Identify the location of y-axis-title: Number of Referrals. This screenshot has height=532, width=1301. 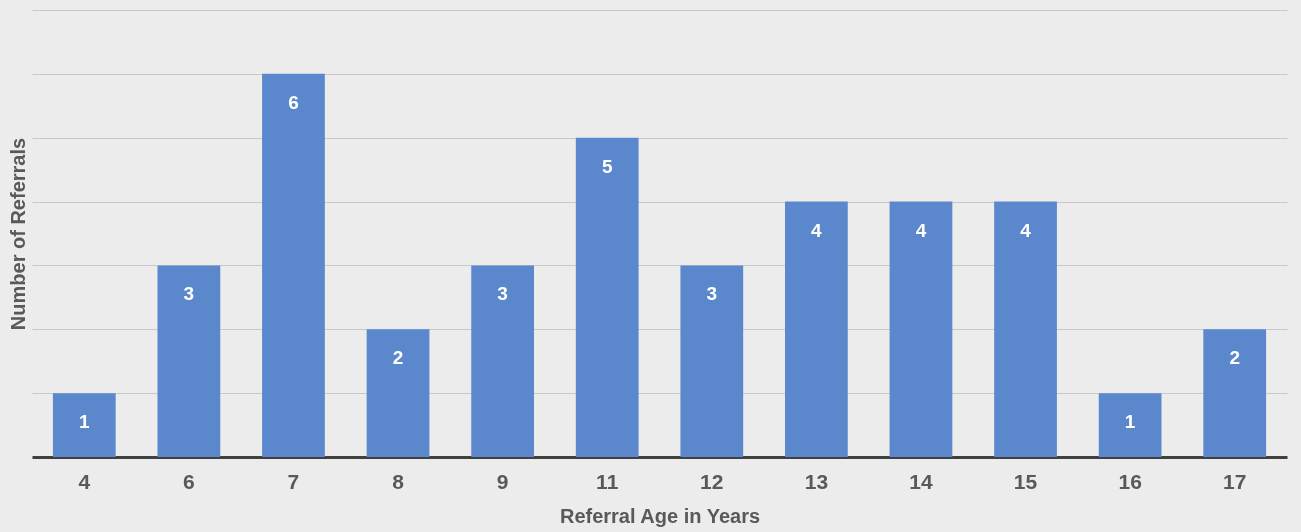
(17, 234).